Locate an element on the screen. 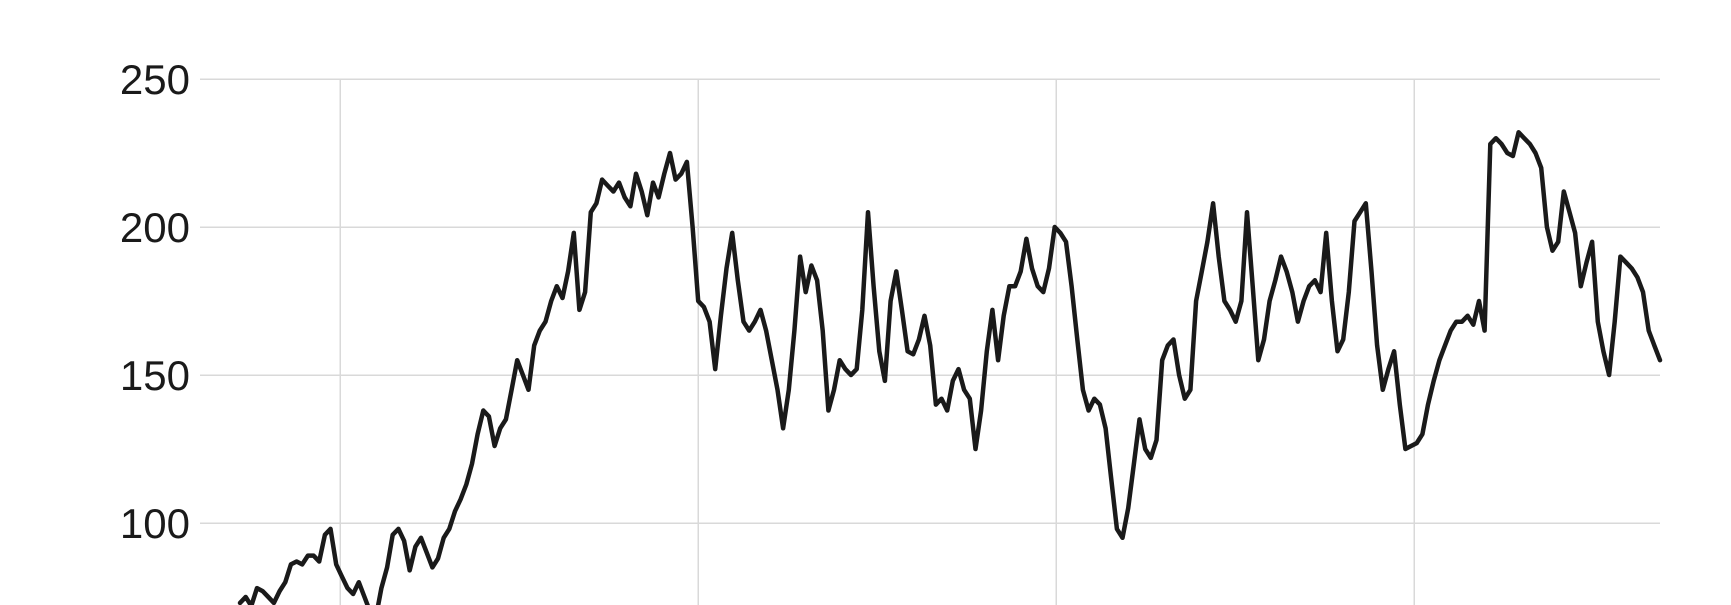  y-tick-label: 200 is located at coordinates (155, 227).